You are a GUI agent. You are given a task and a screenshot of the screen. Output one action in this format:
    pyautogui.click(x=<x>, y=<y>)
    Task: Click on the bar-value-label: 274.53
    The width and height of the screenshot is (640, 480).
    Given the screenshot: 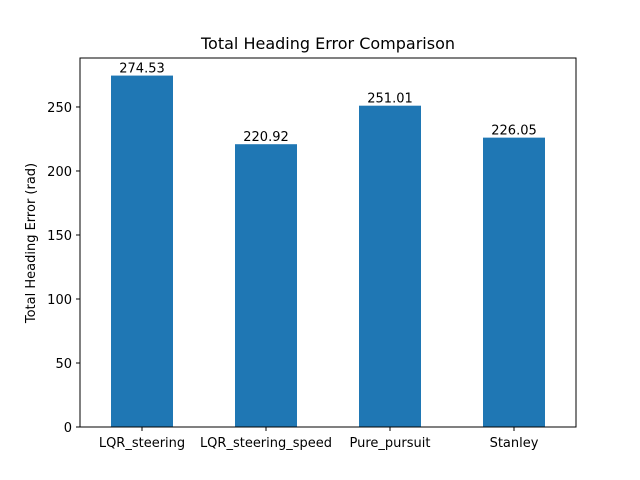 What is the action you would take?
    pyautogui.click(x=142, y=69)
    